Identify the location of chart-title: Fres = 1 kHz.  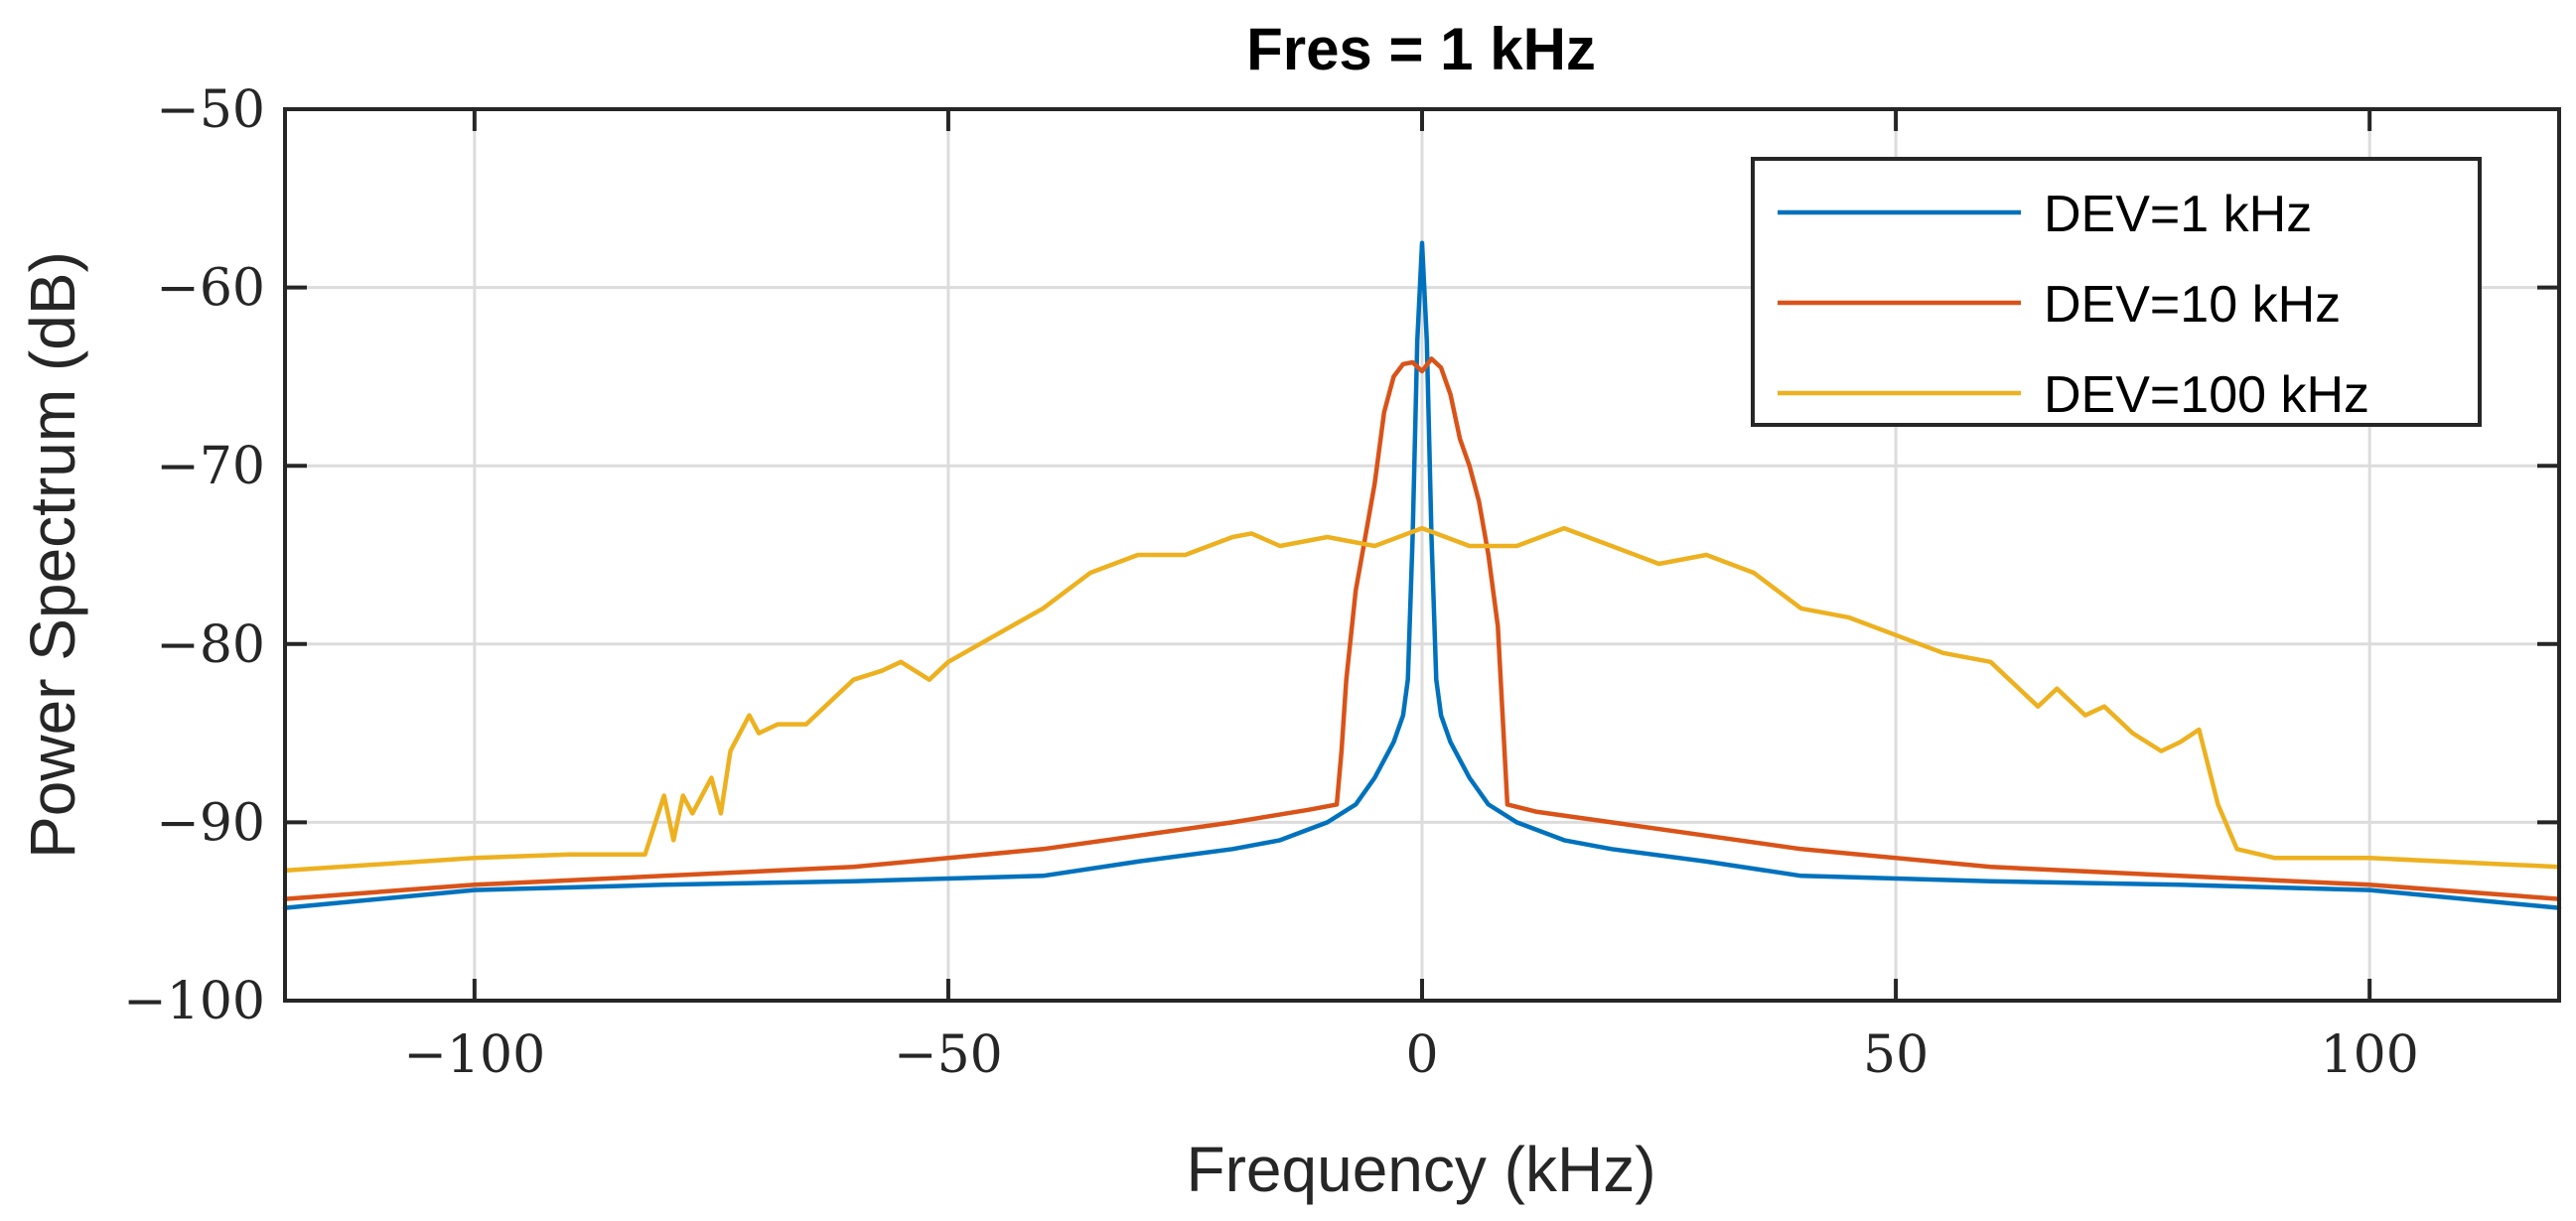
(1421, 49).